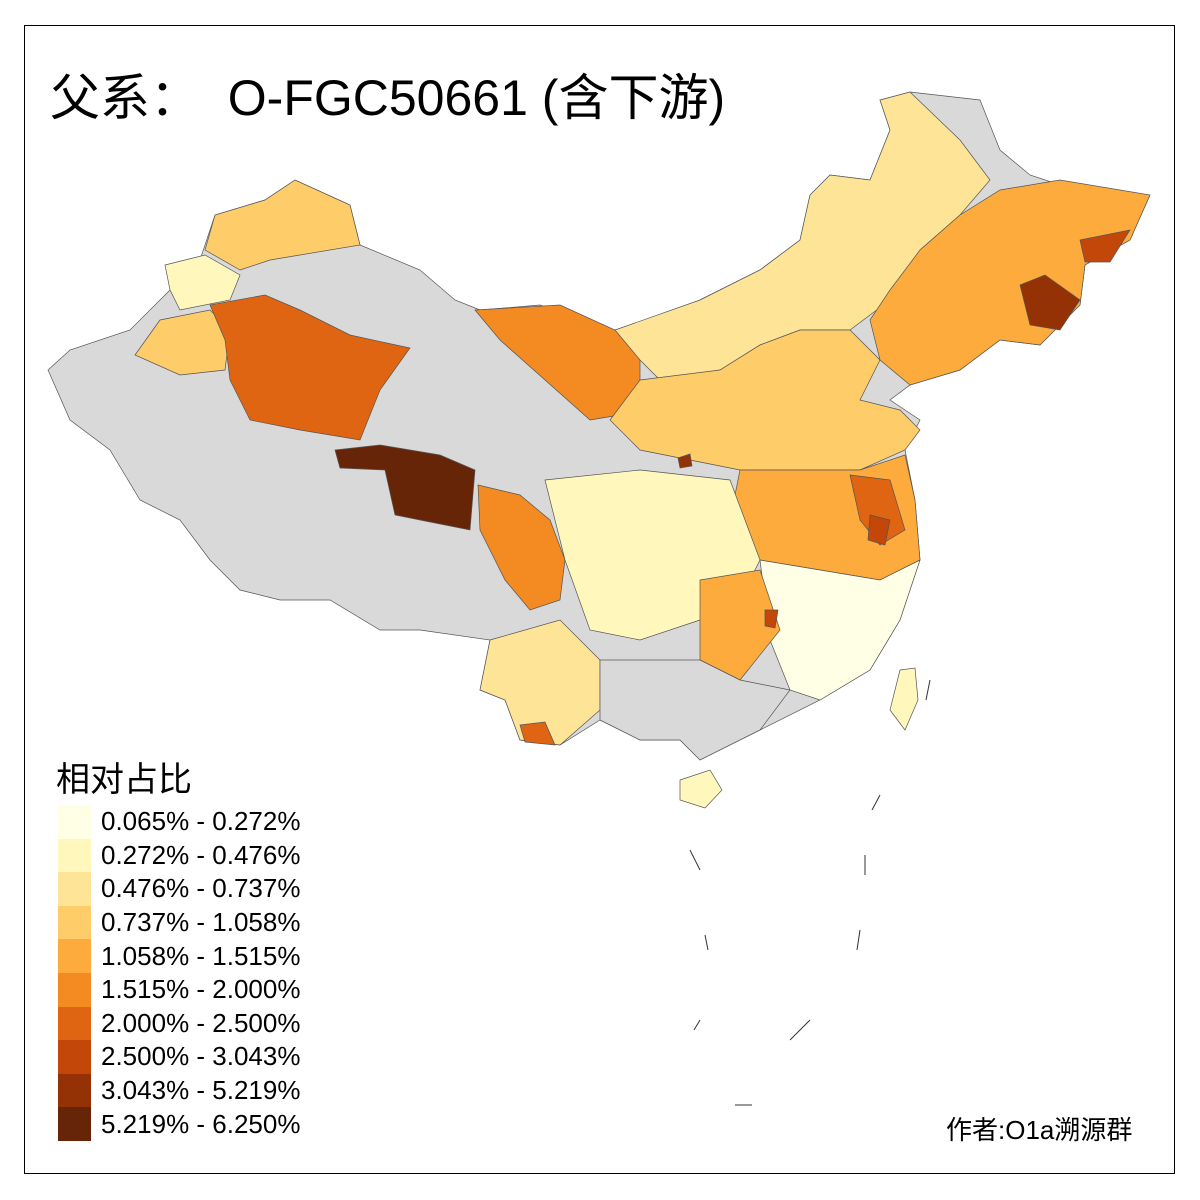 The height and width of the screenshot is (1200, 1200). What do you see at coordinates (388, 98) in the screenshot?
I see `map-title: 父系： O-FGC50661 (含下游)` at bounding box center [388, 98].